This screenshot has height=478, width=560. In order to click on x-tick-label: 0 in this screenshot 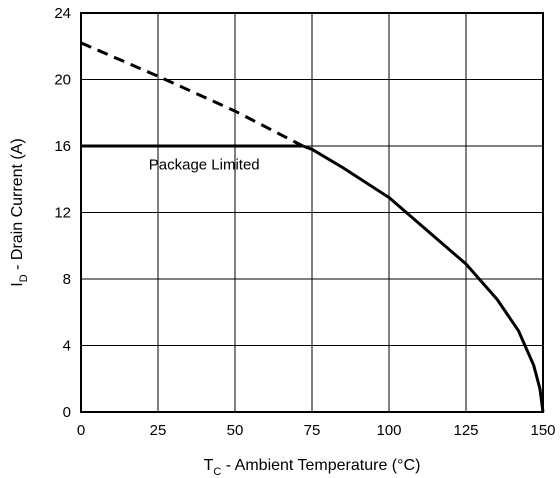, I will do `click(81, 430)`.